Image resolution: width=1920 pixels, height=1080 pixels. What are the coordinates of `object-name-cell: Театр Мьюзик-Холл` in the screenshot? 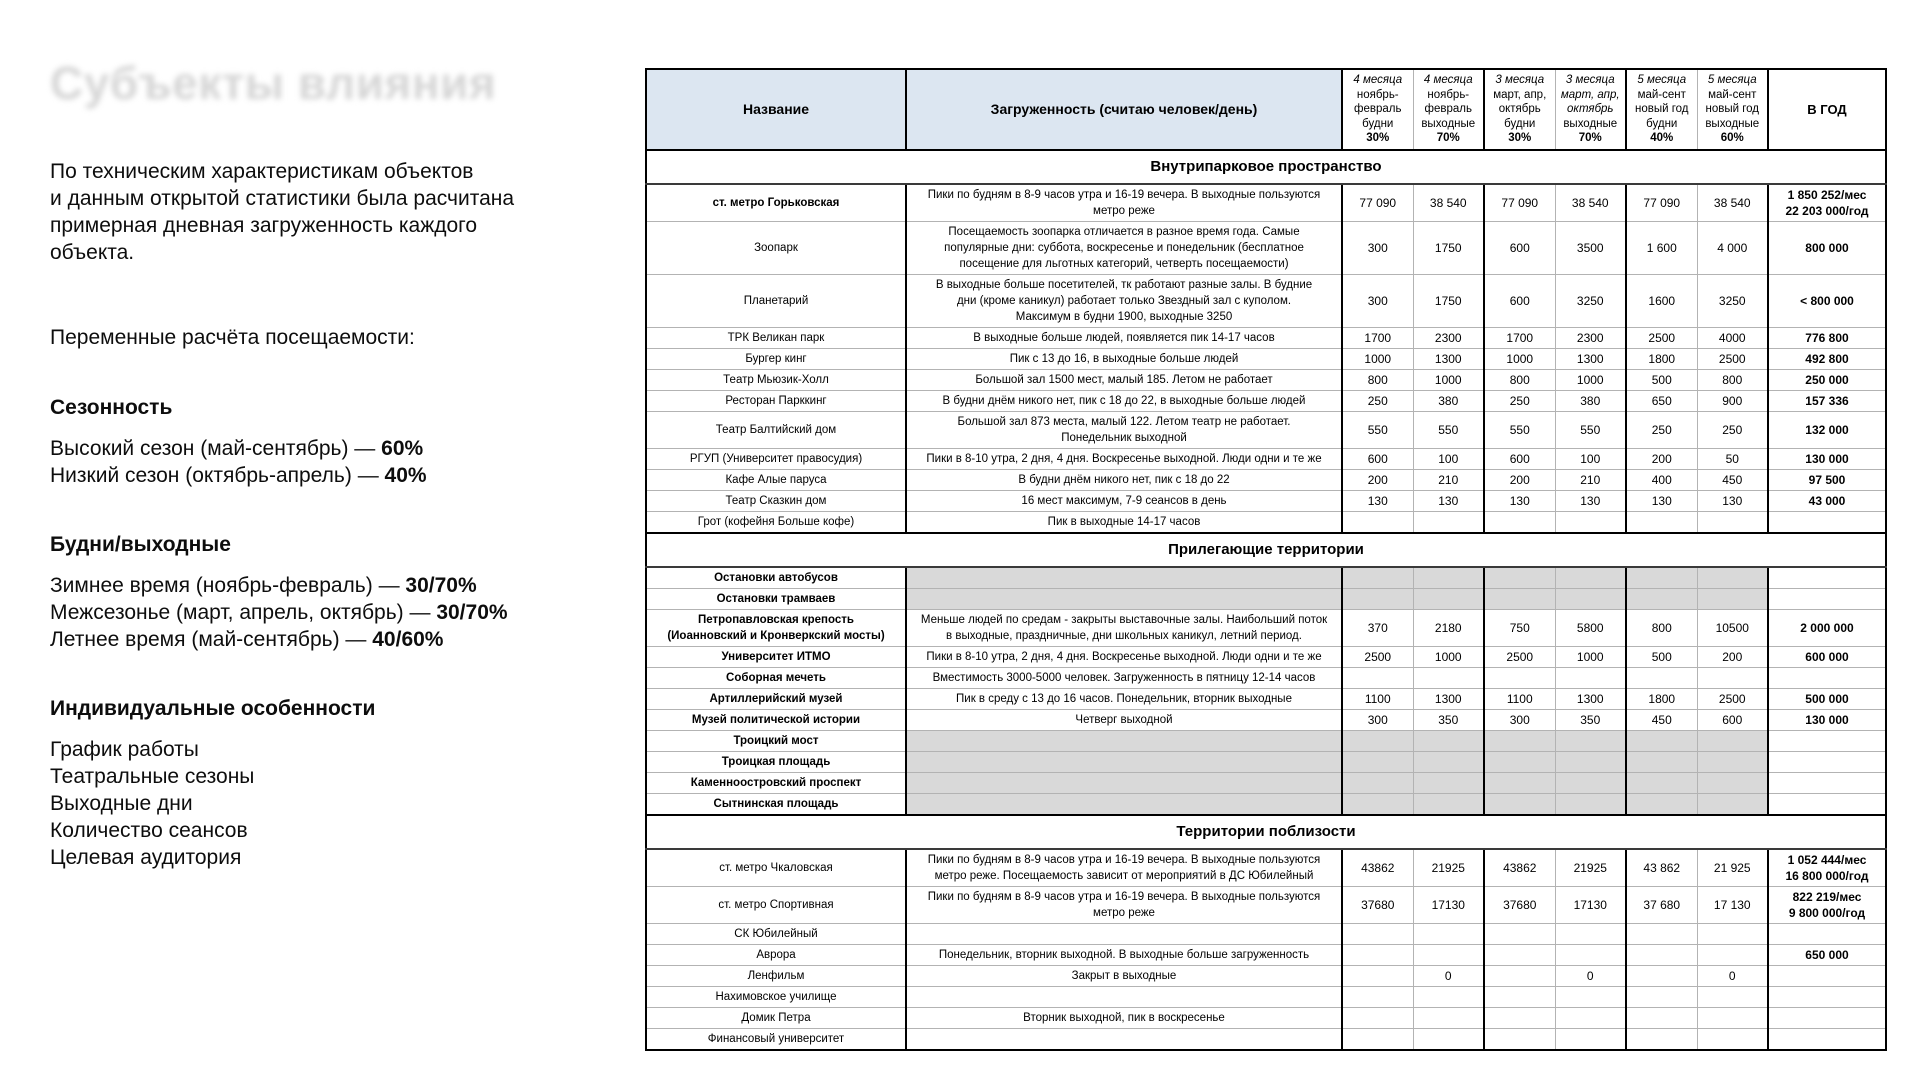 It's located at (776, 379).